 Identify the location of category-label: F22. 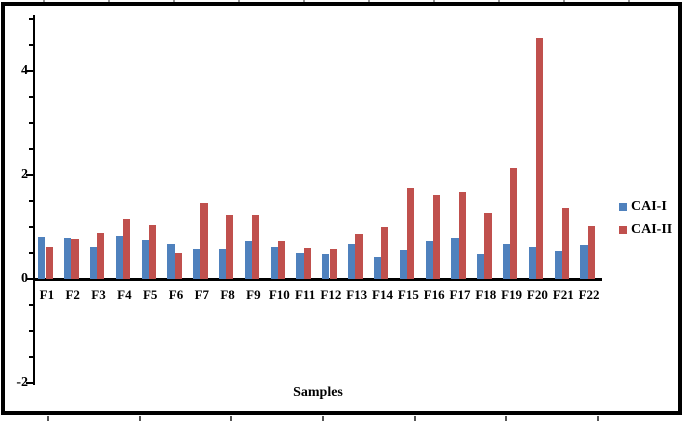
(589, 294).